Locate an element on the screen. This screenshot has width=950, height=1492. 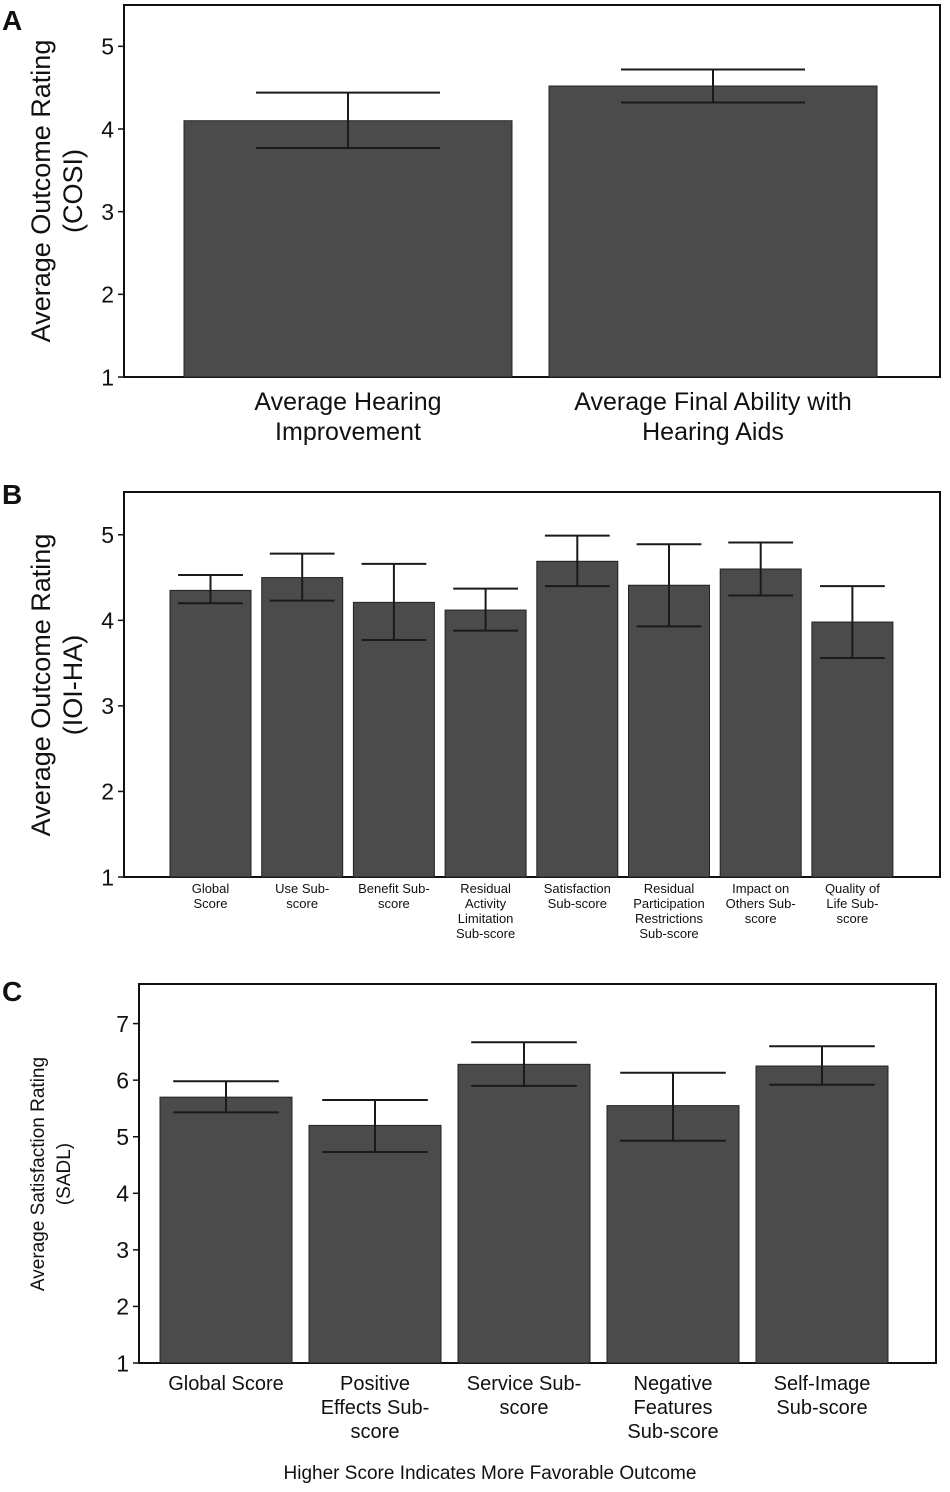
x-category-label: Others Sub- is located at coordinates (761, 903).